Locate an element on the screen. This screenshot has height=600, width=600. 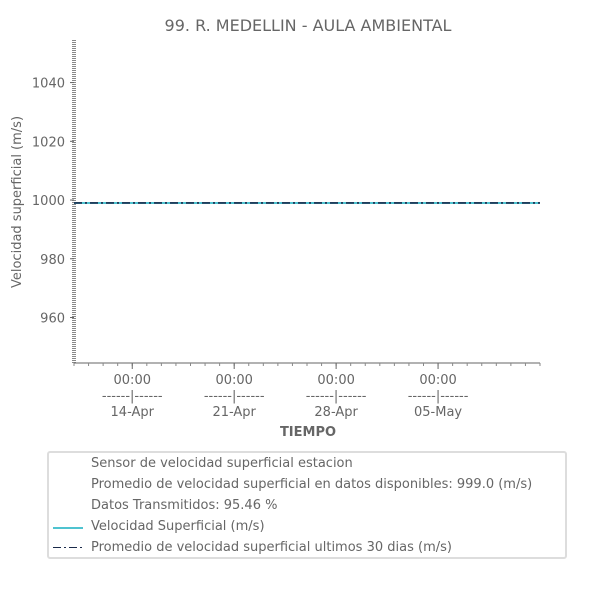
y-tick-label: 1000 is located at coordinates (48, 201).